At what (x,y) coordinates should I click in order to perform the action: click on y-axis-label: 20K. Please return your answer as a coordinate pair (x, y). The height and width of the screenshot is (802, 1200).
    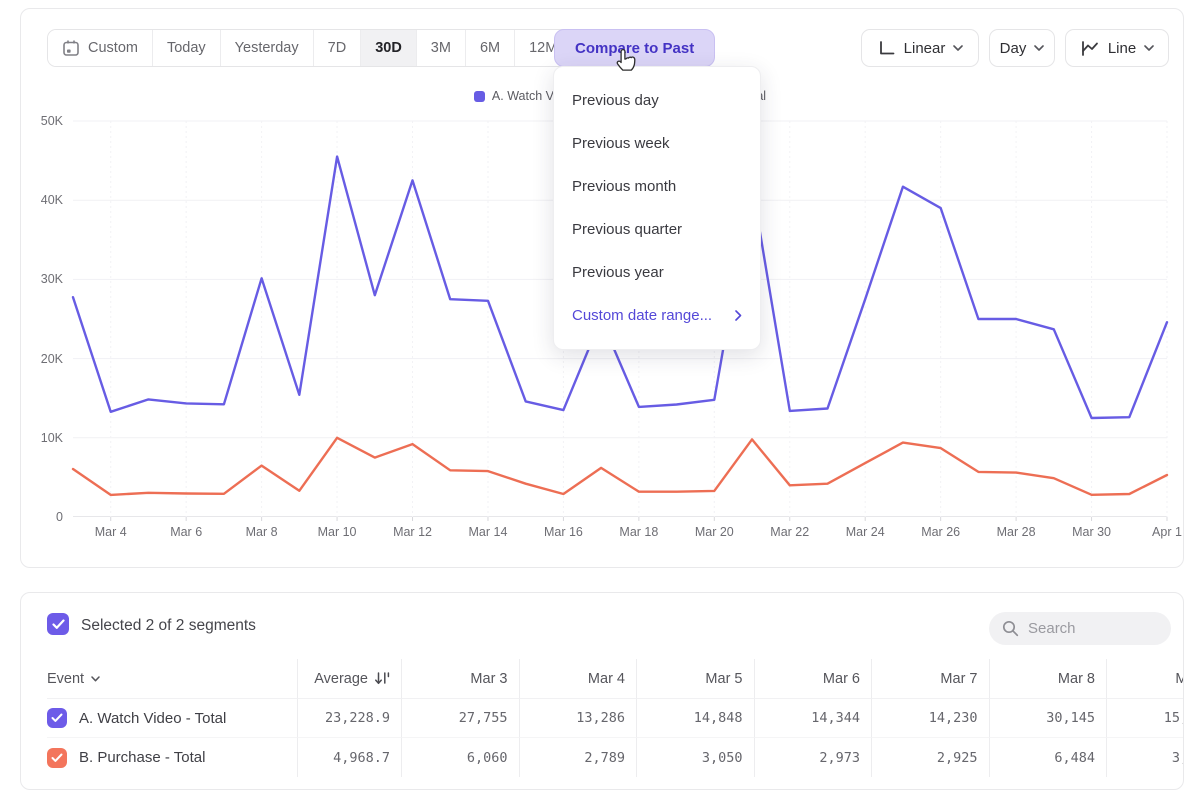
    Looking at the image, I should click on (51, 358).